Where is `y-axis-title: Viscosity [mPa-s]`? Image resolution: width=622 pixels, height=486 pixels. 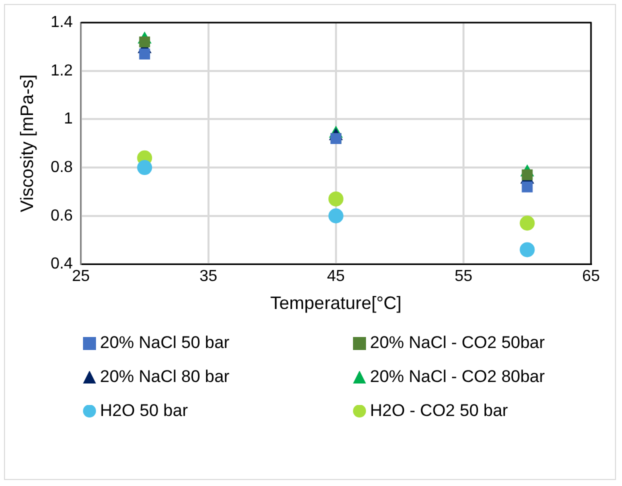 y-axis-title: Viscosity [mPa-s] is located at coordinates (26, 143).